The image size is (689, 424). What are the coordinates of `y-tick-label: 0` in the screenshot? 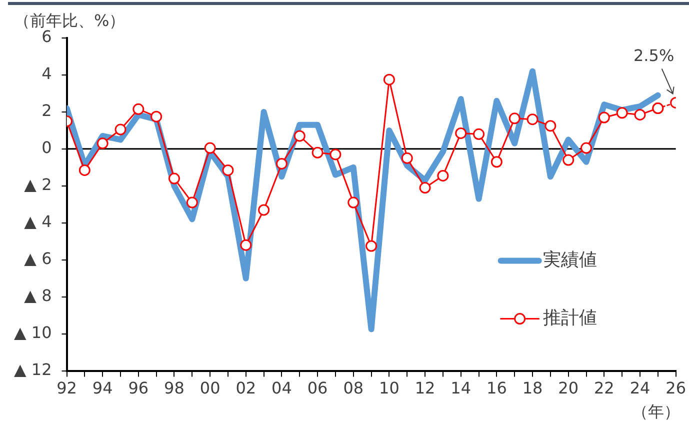 It's located at (47, 148).